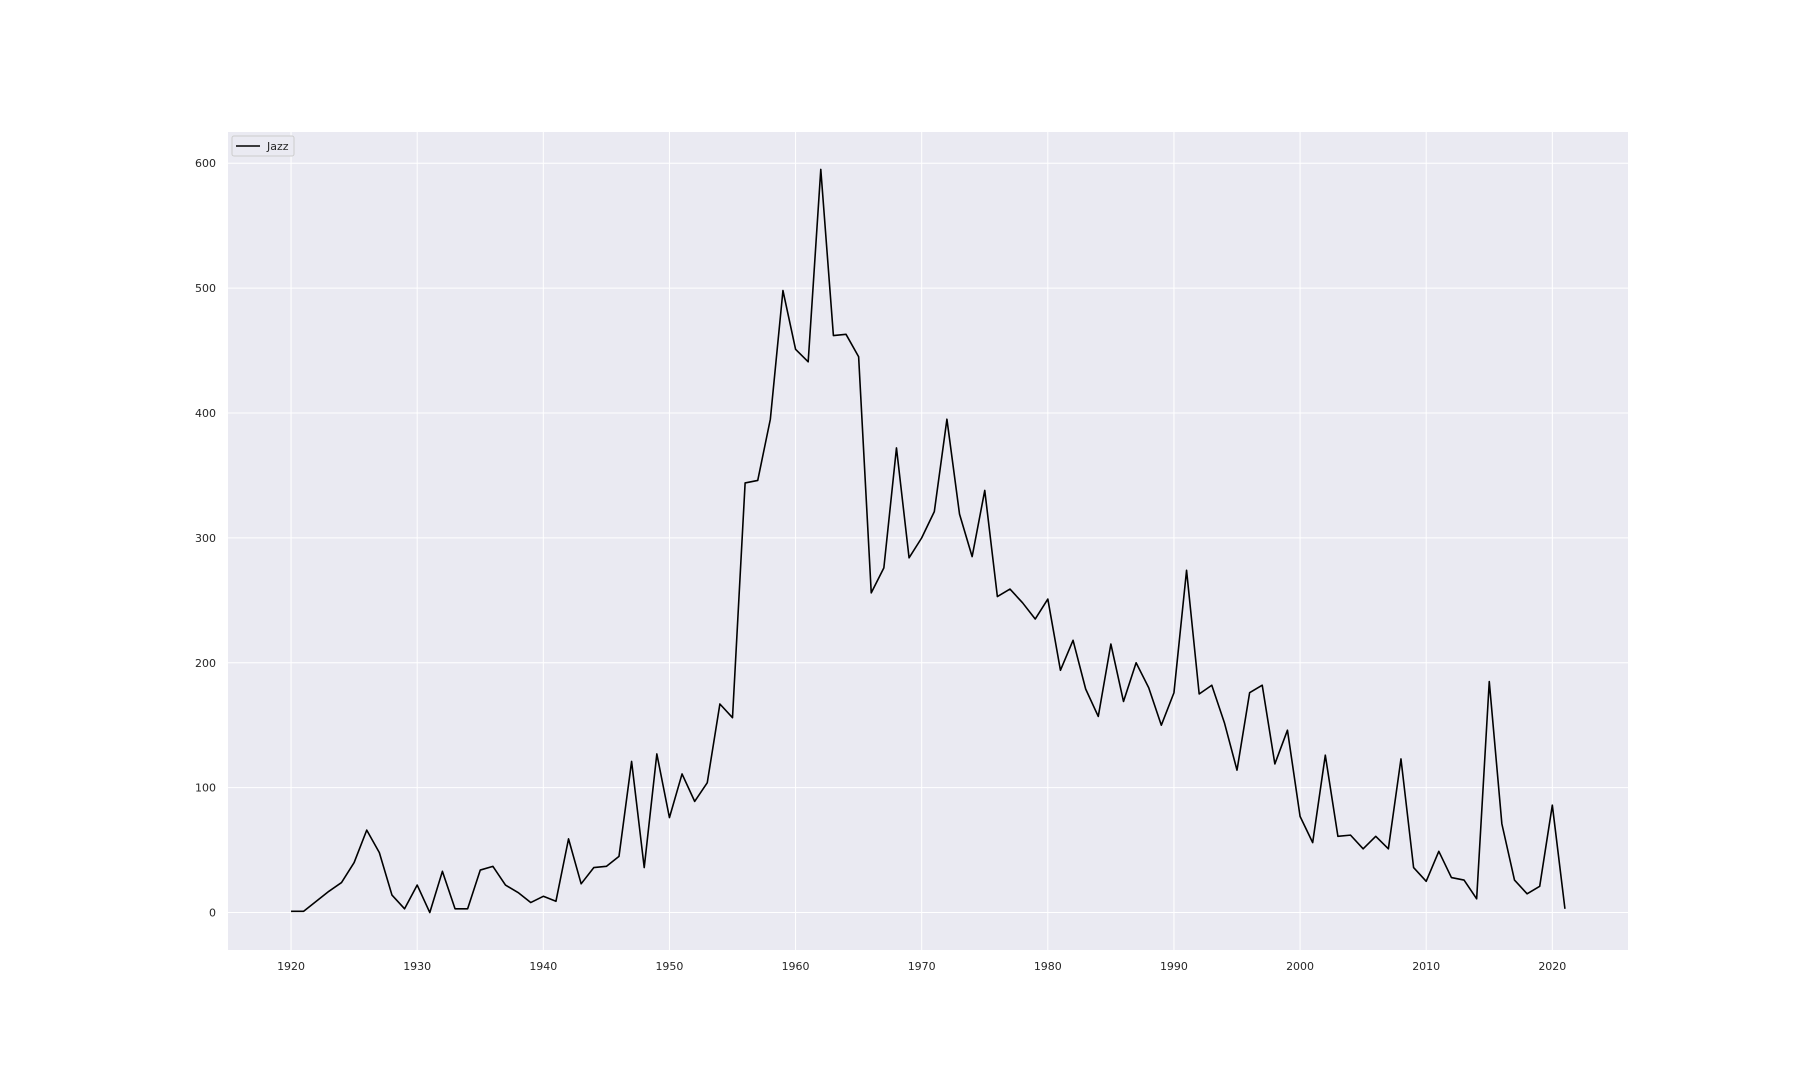 This screenshot has height=1080, width=1800. I want to click on x-tick-label: 1920, so click(291, 966).